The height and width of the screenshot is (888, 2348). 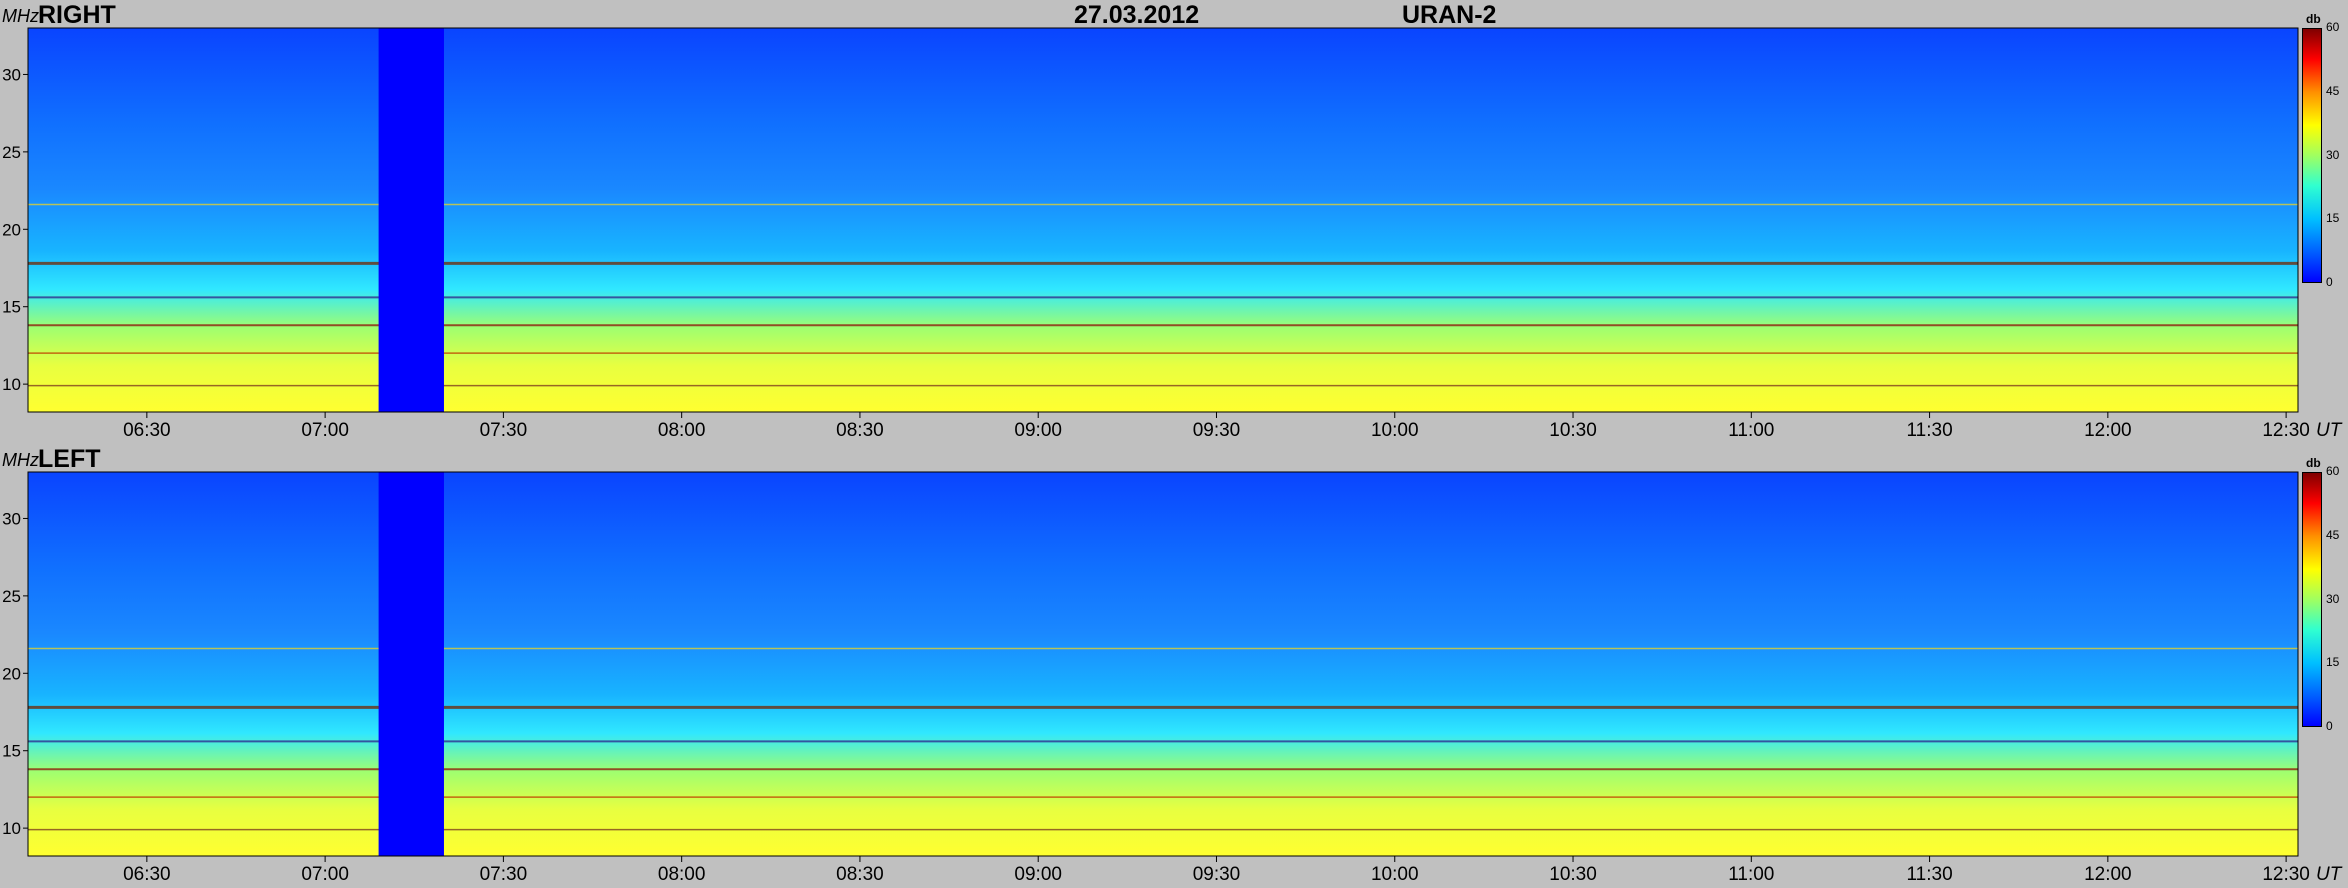 What do you see at coordinates (1449, 15) in the screenshot?
I see `instrument-label: URAN-2` at bounding box center [1449, 15].